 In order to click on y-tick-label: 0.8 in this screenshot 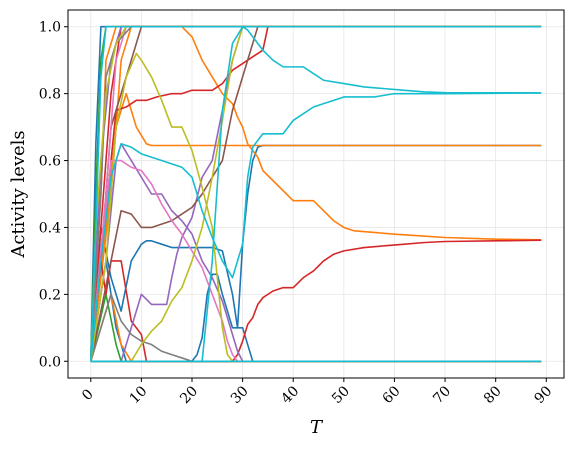, I will do `click(50, 95)`.